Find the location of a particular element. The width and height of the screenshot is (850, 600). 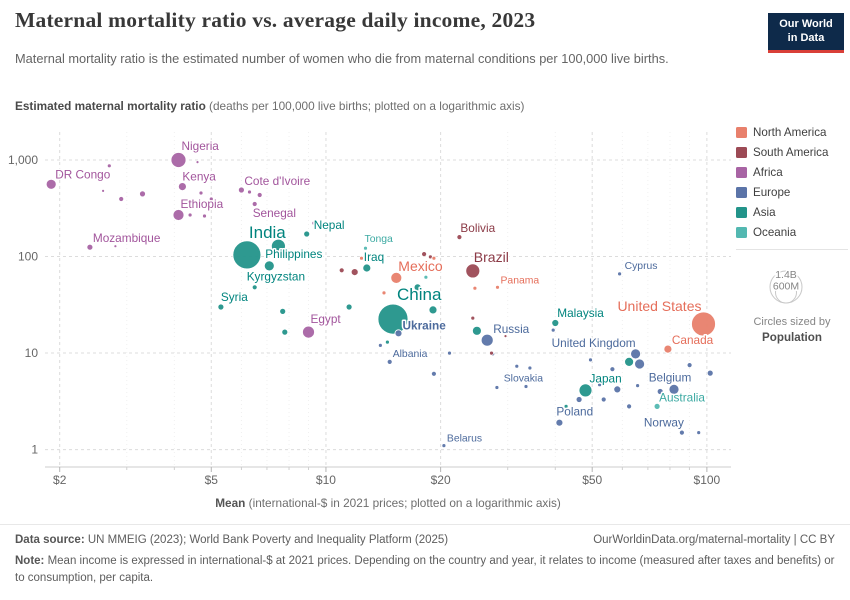

data-point-mozambique is located at coordinates (90, 247).